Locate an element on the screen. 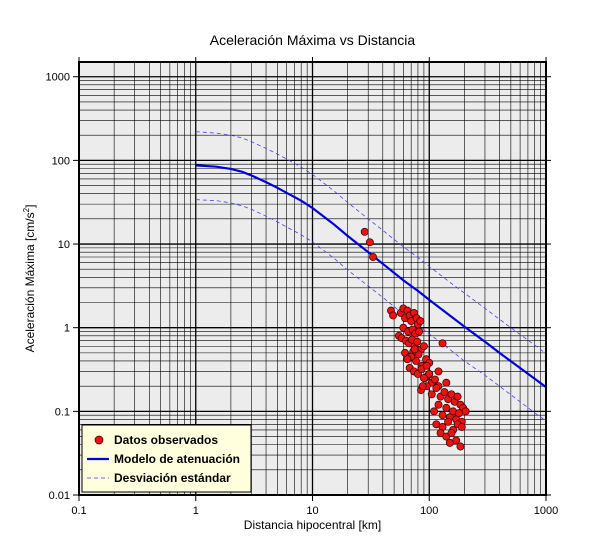 The height and width of the screenshot is (560, 590). x-tick-label: 10 is located at coordinates (312, 511).